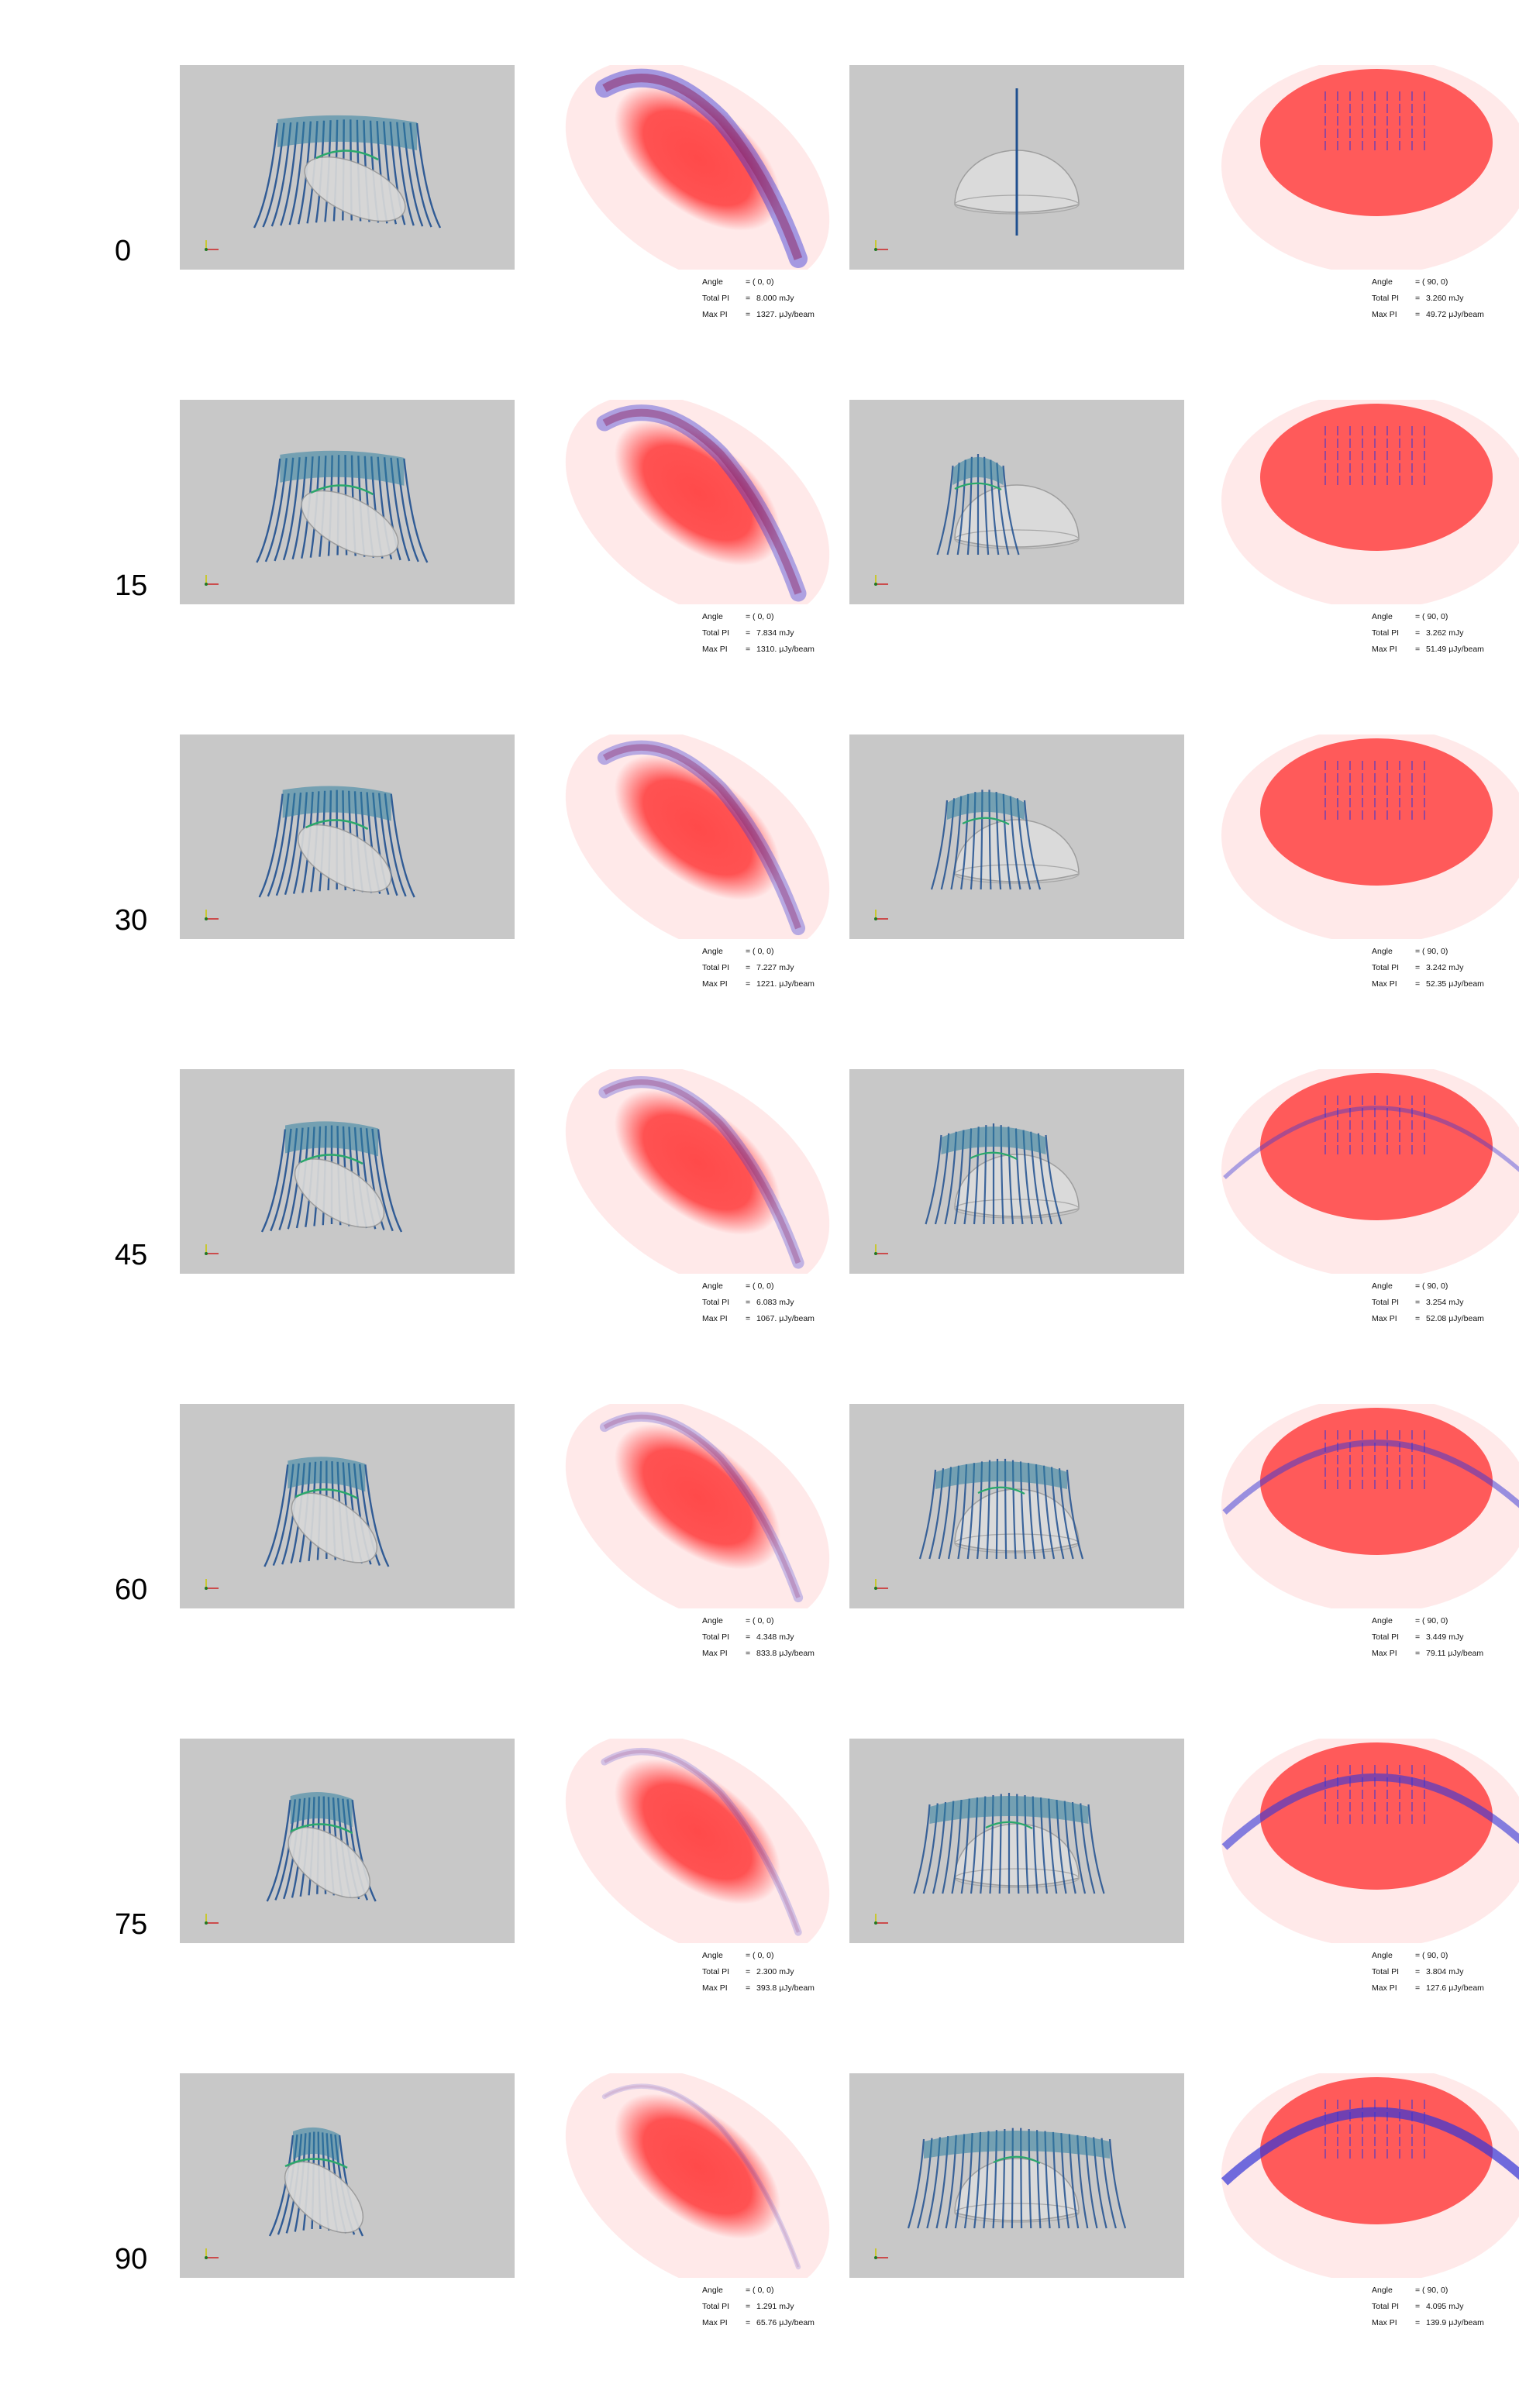 The height and width of the screenshot is (2408, 1519). I want to click on total-pi-value: 3.260 mJy, so click(1445, 298).